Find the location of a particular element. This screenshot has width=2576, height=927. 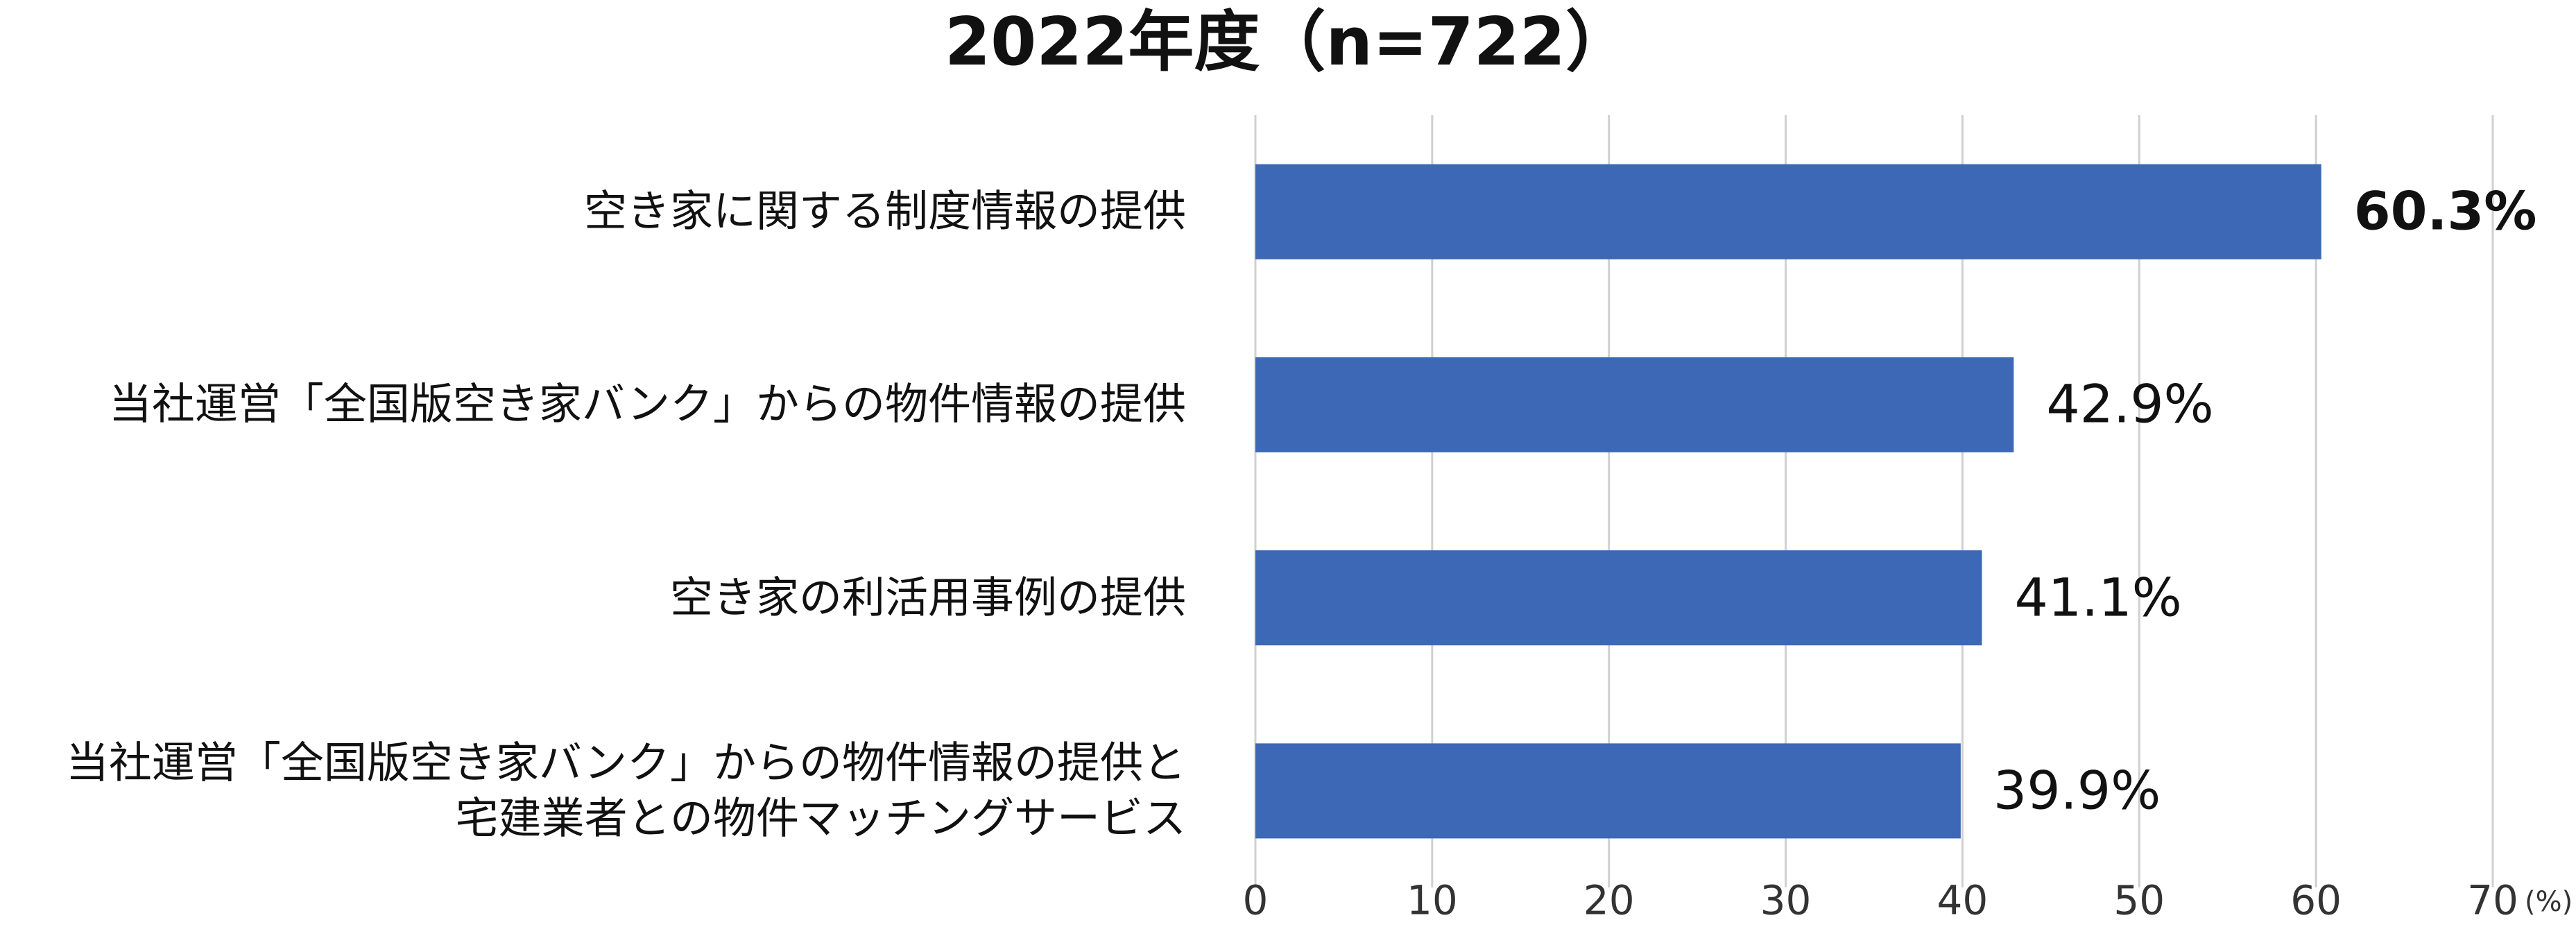

data-label: 41.1% is located at coordinates (2098, 597).